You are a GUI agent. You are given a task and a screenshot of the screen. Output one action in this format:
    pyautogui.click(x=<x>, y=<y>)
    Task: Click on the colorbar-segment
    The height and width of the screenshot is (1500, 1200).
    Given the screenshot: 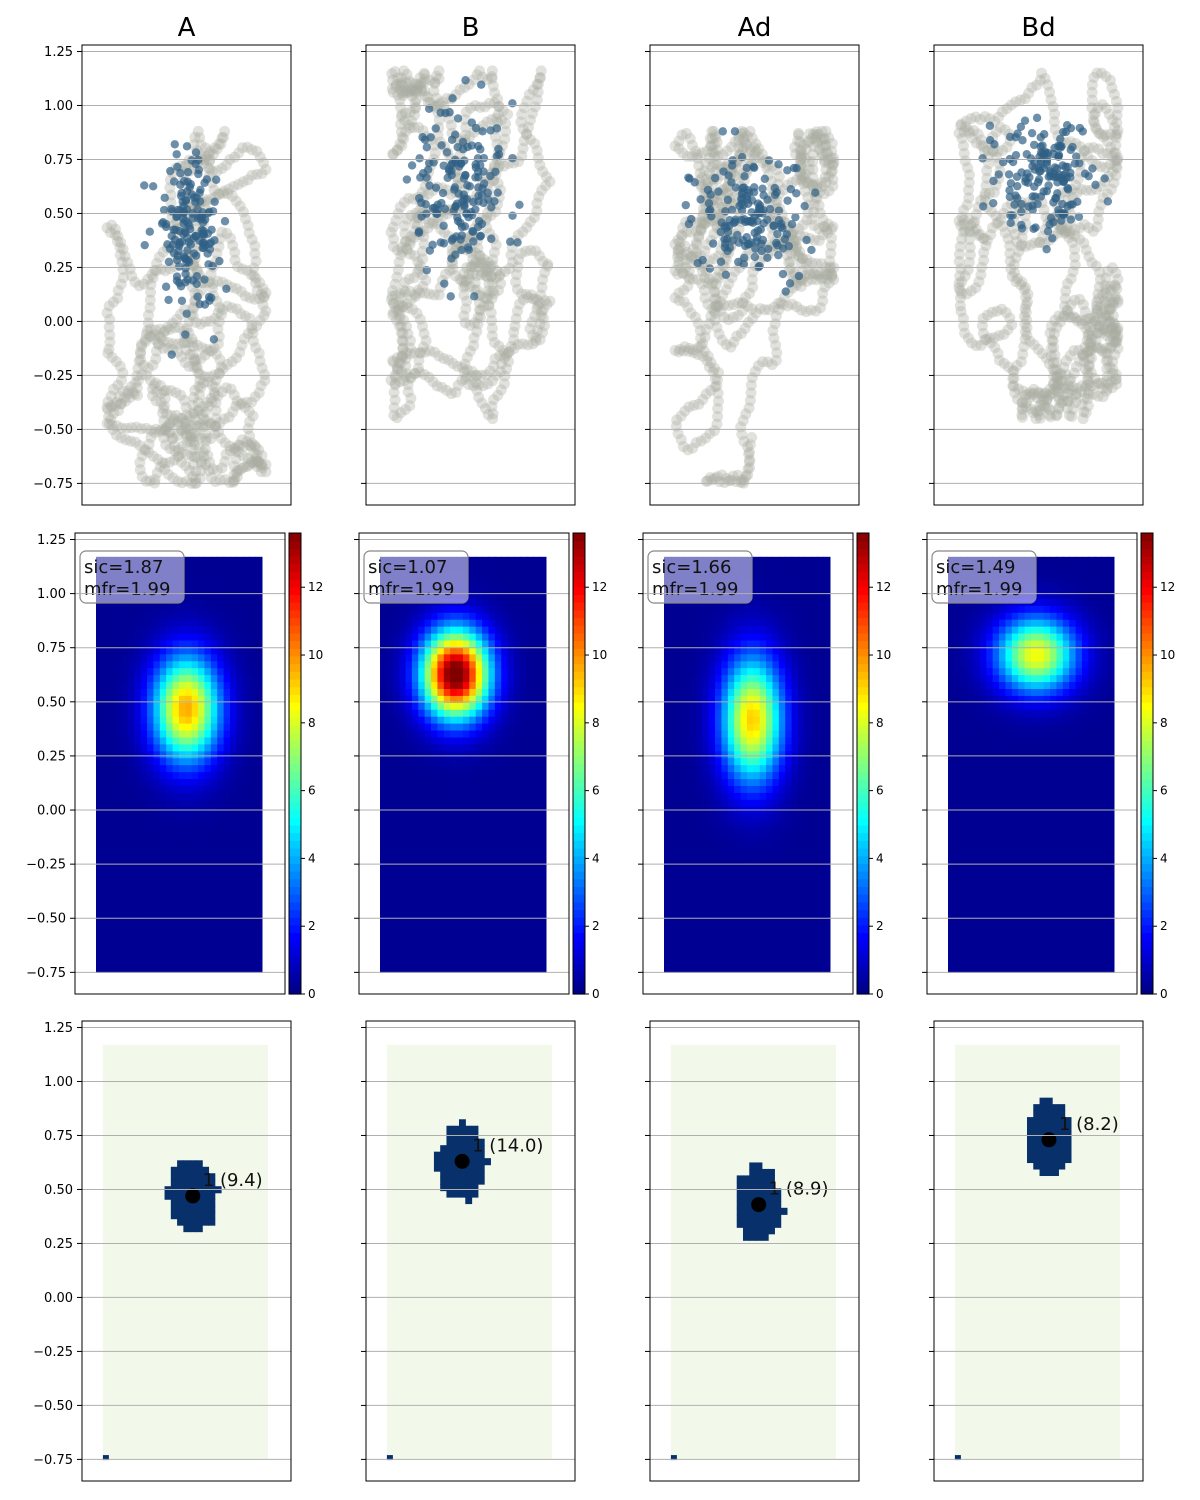 What is the action you would take?
    pyautogui.click(x=295, y=952)
    